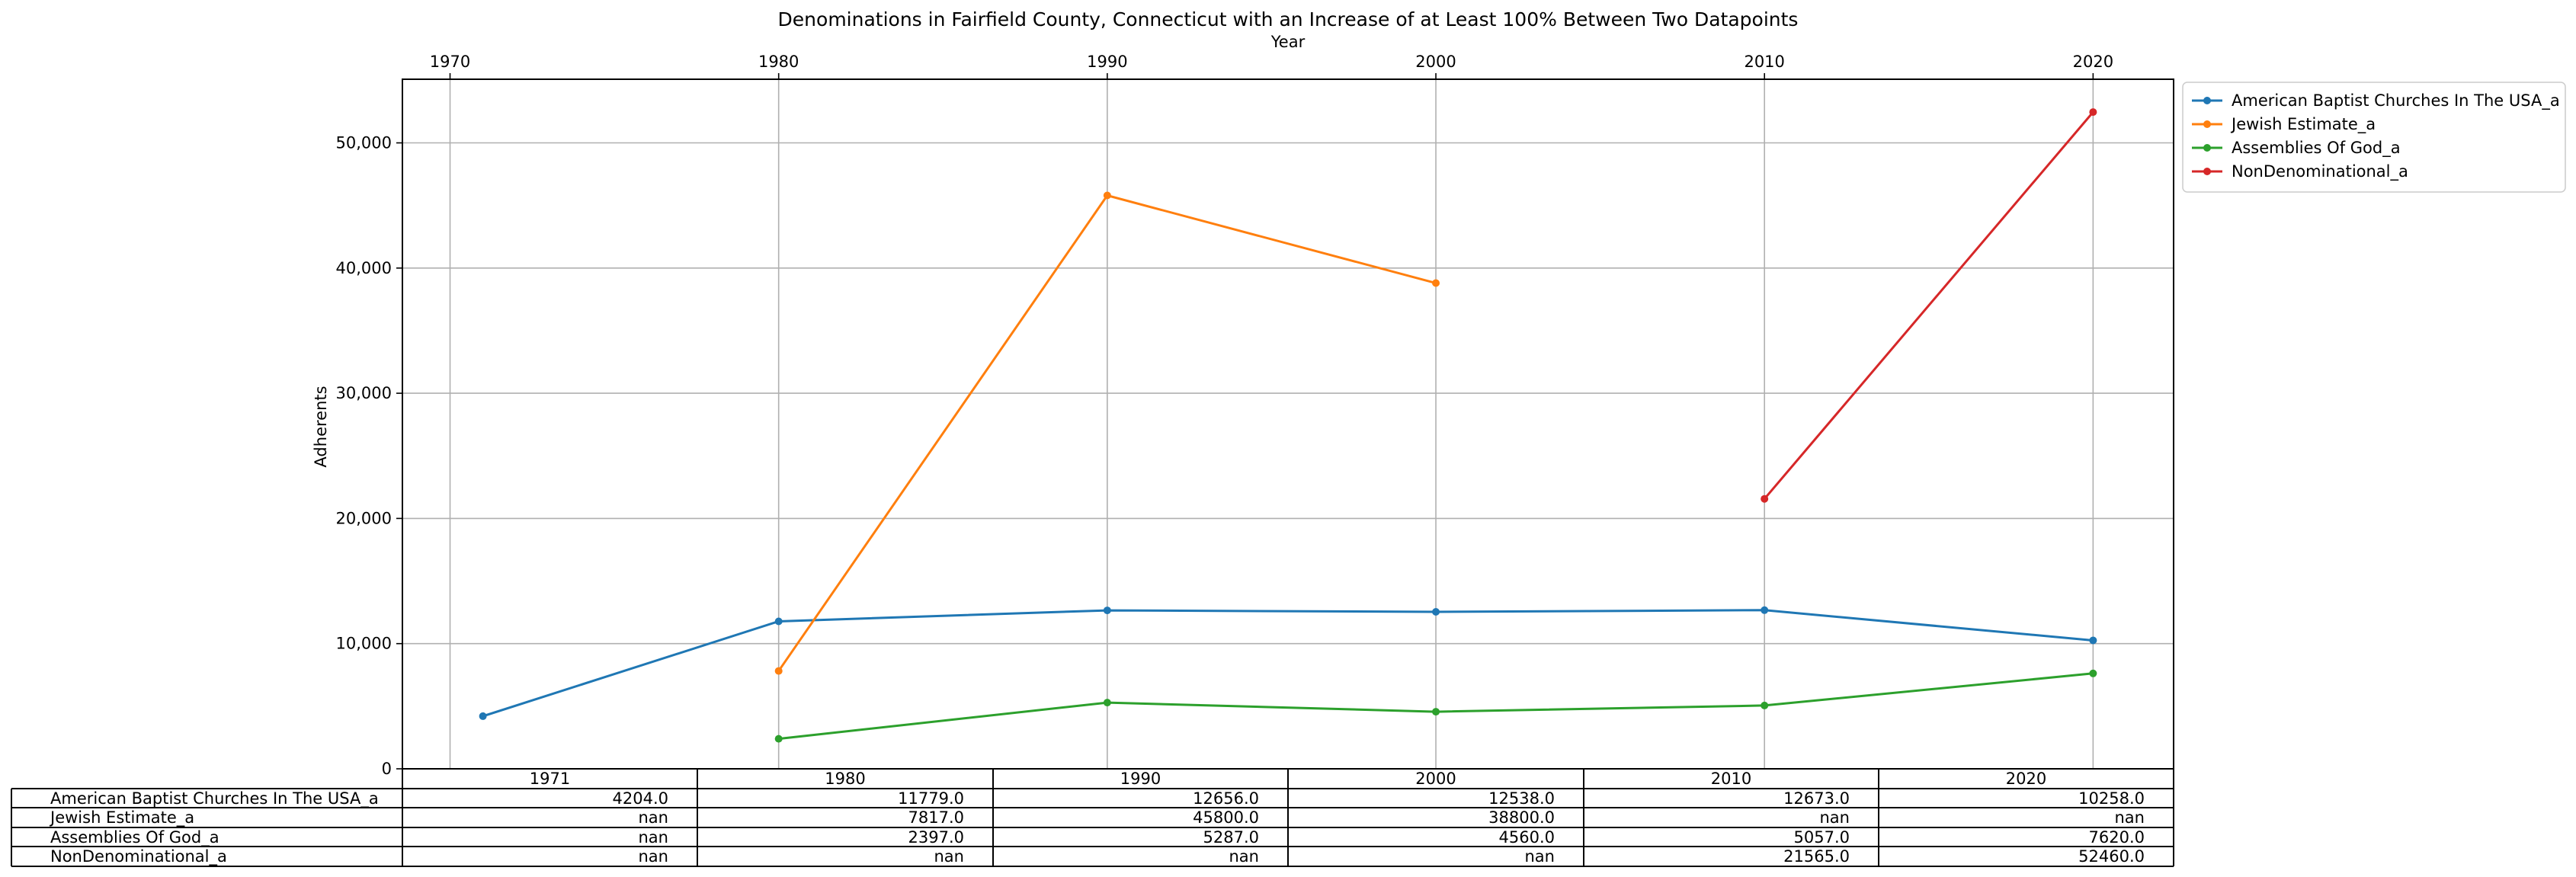 The width and height of the screenshot is (2576, 877). Describe the element at coordinates (2111, 857) in the screenshot. I see `table-cell: 52460.0` at that location.